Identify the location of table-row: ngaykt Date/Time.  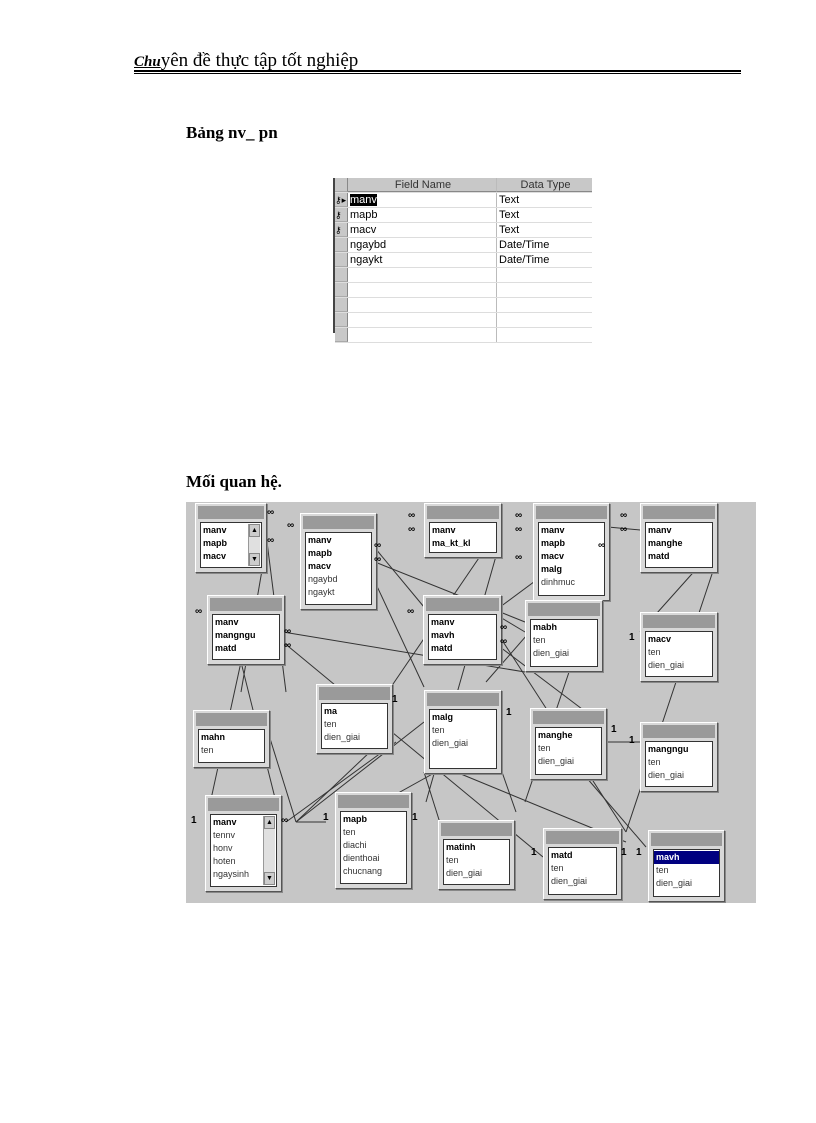
(463, 260).